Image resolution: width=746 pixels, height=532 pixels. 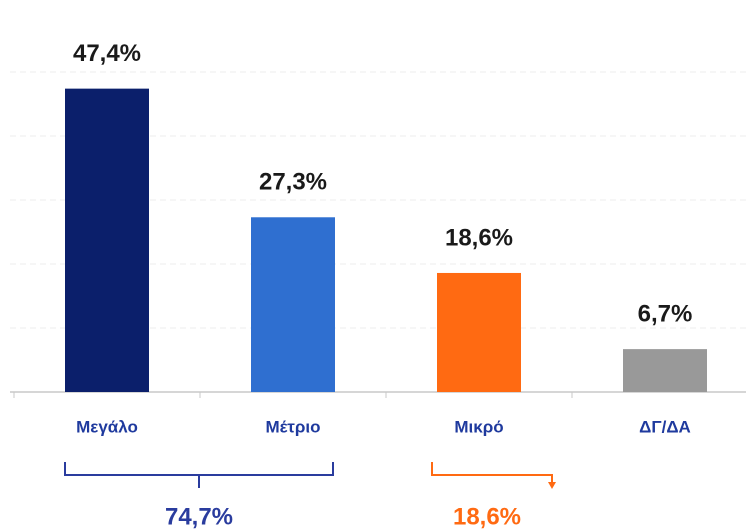 I want to click on value-label: 18,6%, so click(x=479, y=237).